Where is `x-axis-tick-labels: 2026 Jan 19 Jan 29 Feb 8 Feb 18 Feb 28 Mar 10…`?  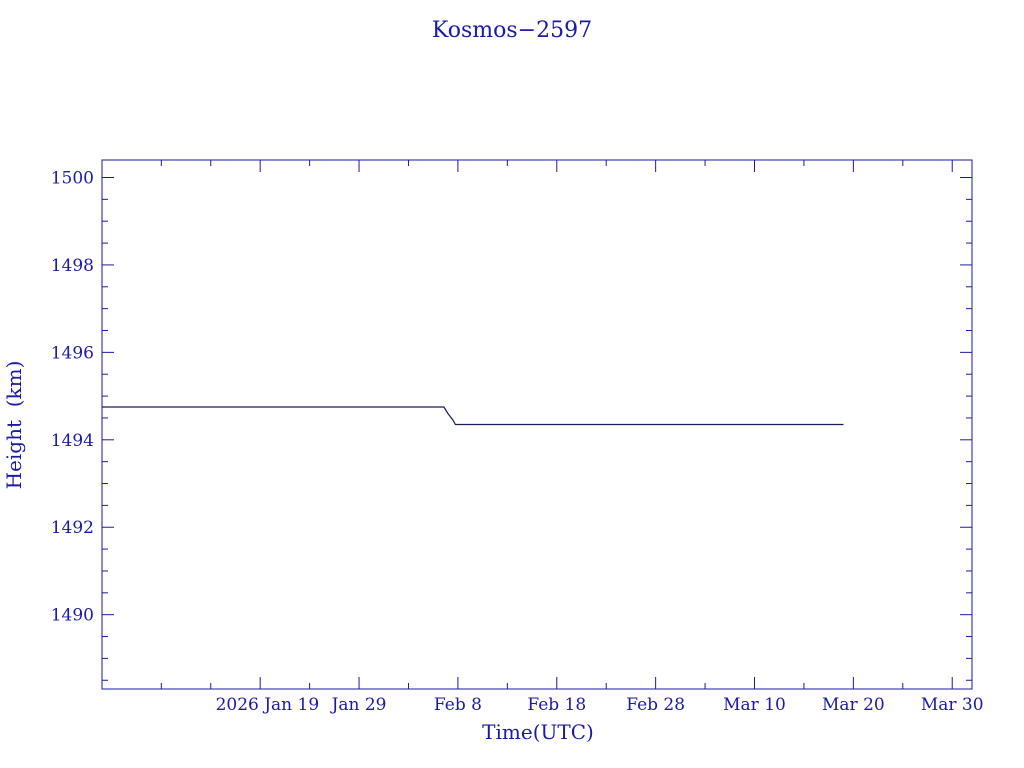
x-axis-tick-labels: 2026 Jan 19 Jan 29 Feb 8 Feb 18 Feb 28 Mar 10… is located at coordinates (600, 705).